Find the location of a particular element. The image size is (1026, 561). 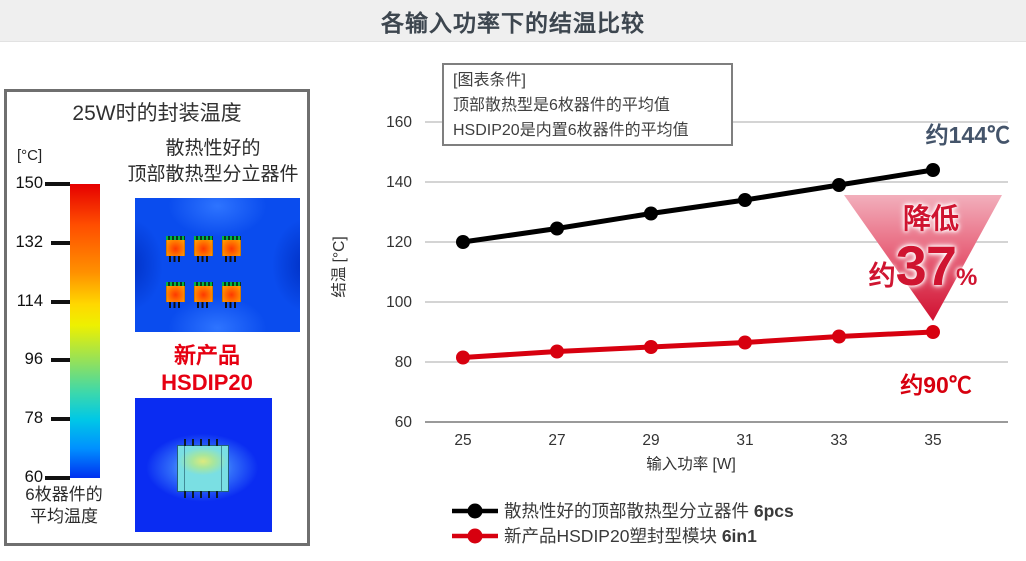

reduction-callout: 降低 约 37% is located at coordinates (923, 258).